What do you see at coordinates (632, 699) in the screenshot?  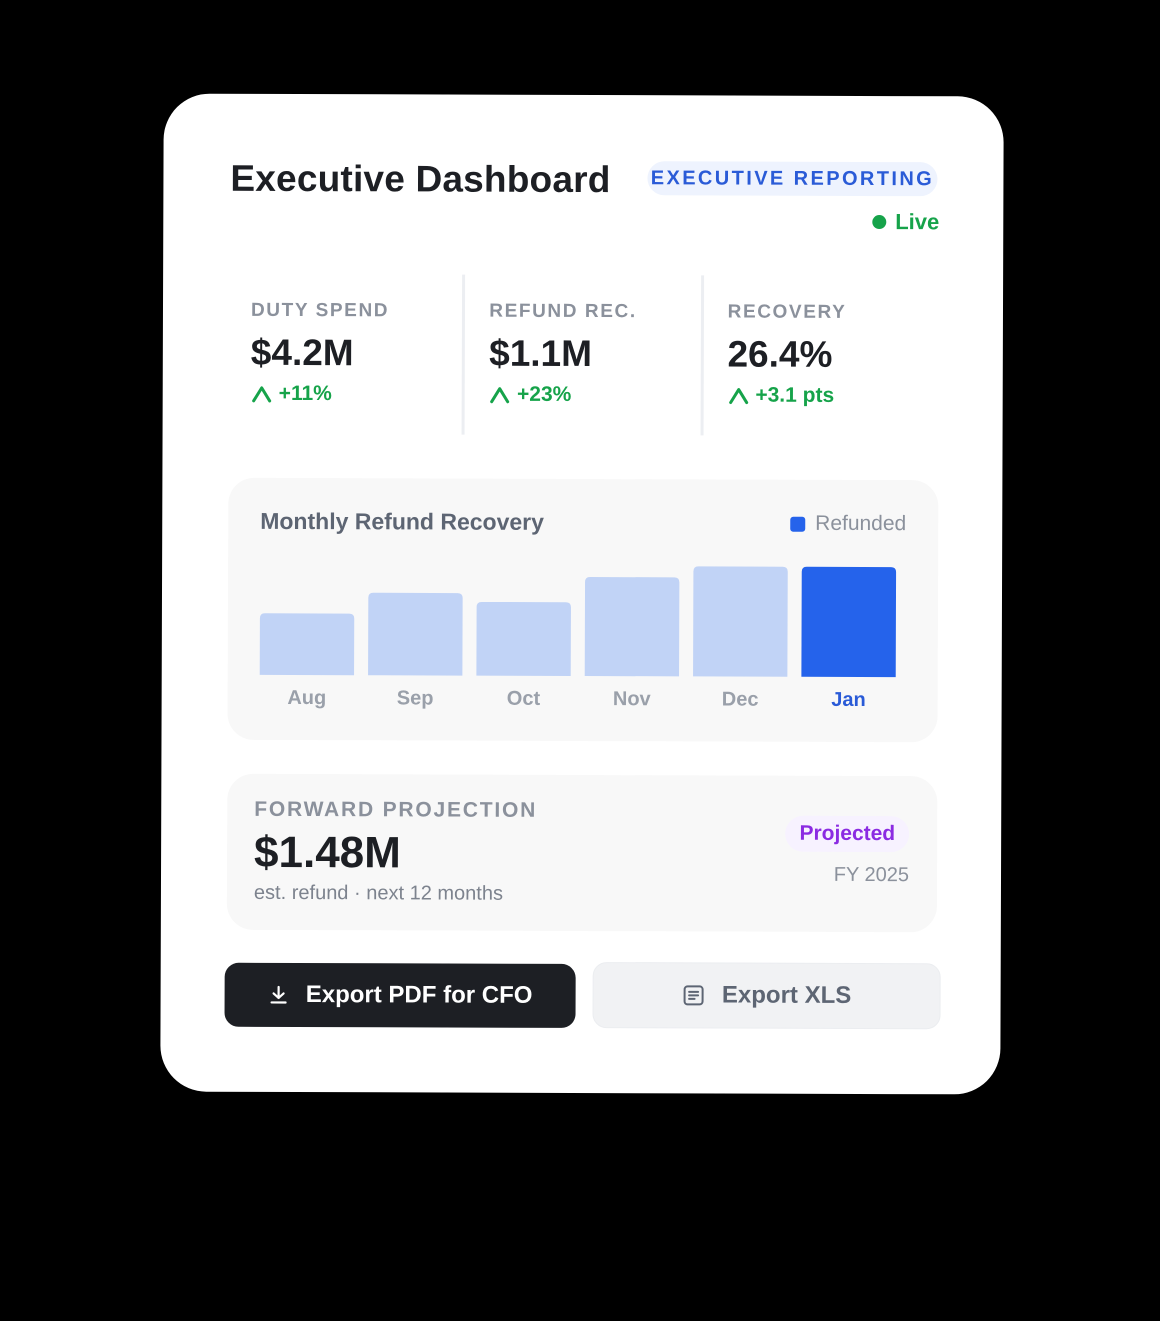 I see `chart-tick-label: Nov` at bounding box center [632, 699].